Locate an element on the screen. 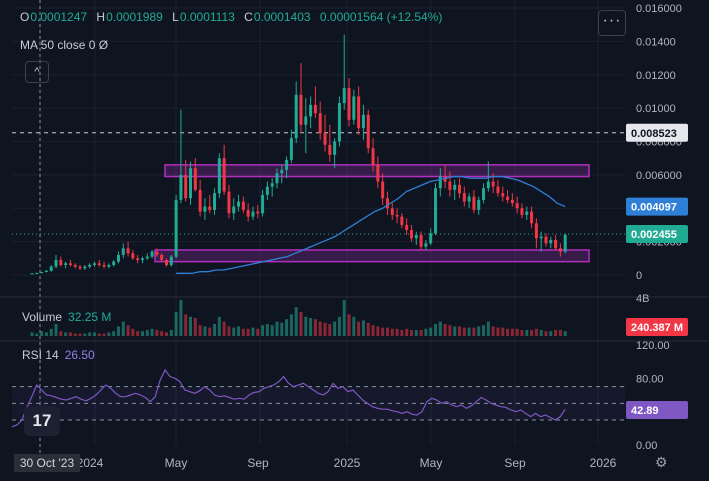 The image size is (709, 481). time-axis: 2024 May Sep 2025 May Sep 2026 is located at coordinates (347, 463).